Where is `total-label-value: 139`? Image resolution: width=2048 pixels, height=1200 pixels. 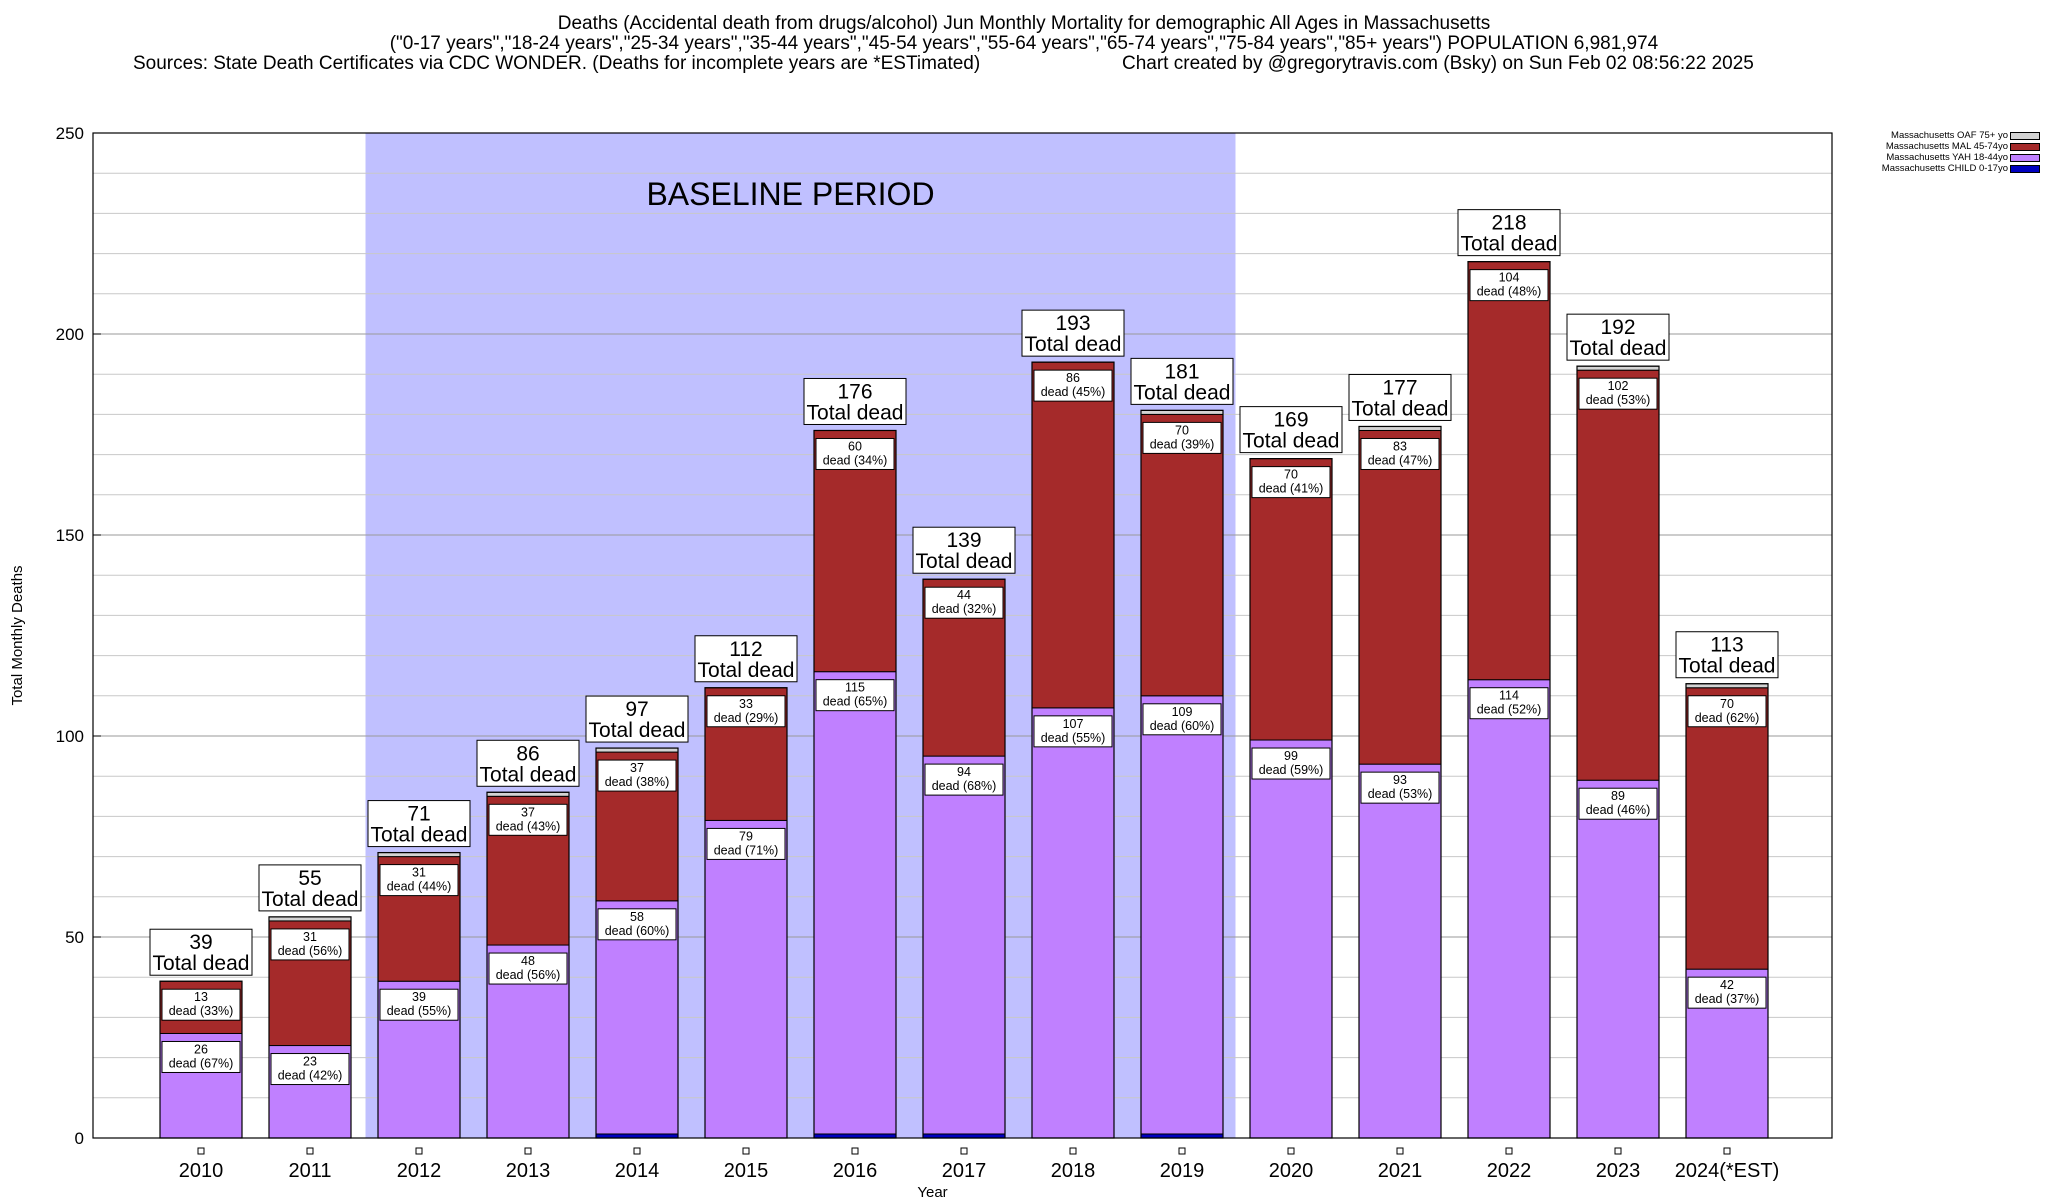
total-label-value: 139 is located at coordinates (963, 540).